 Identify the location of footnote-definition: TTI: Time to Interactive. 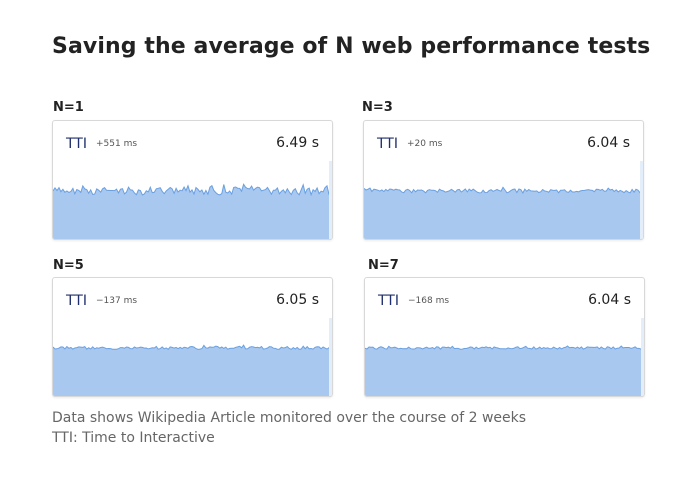
(133, 438).